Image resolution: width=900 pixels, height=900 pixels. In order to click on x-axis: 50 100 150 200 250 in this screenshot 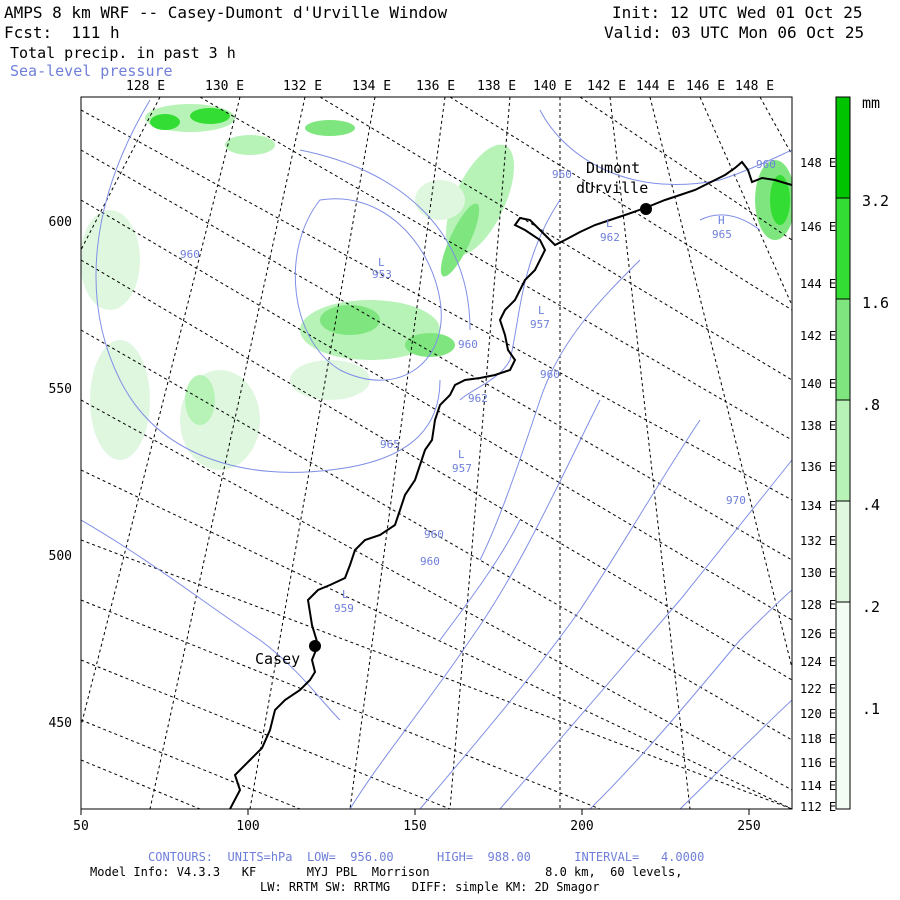, I will do `click(417, 821)`.